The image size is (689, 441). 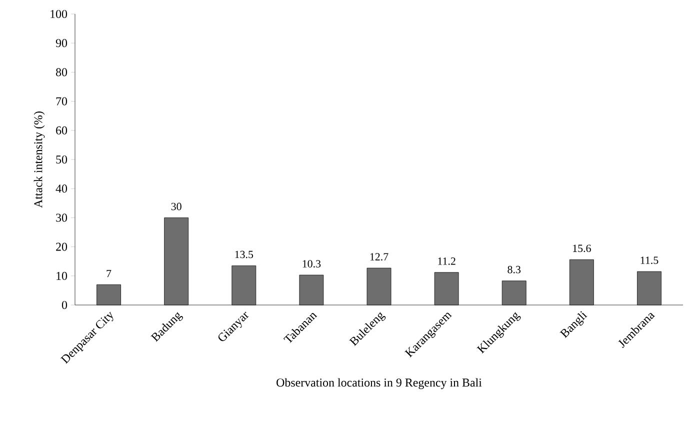 I want to click on y-tick-label: 90, so click(x=62, y=43).